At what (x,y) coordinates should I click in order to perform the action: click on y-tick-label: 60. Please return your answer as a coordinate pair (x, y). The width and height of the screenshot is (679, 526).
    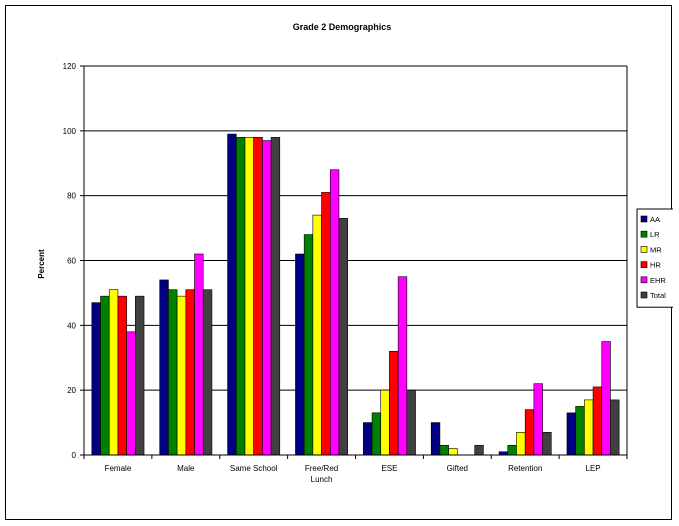
    Looking at the image, I should click on (71, 261).